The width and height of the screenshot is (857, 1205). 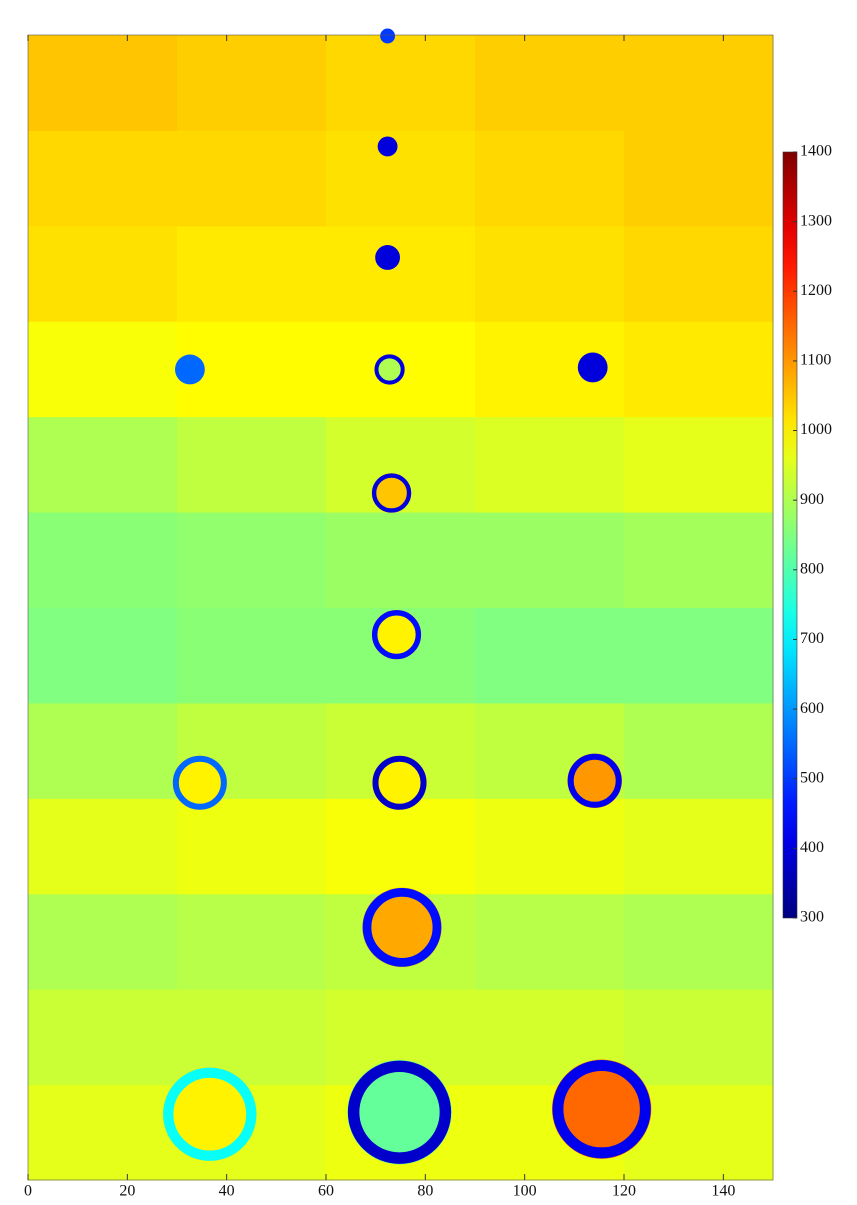 What do you see at coordinates (812, 499) in the screenshot?
I see `colorbar-tick-label: 900` at bounding box center [812, 499].